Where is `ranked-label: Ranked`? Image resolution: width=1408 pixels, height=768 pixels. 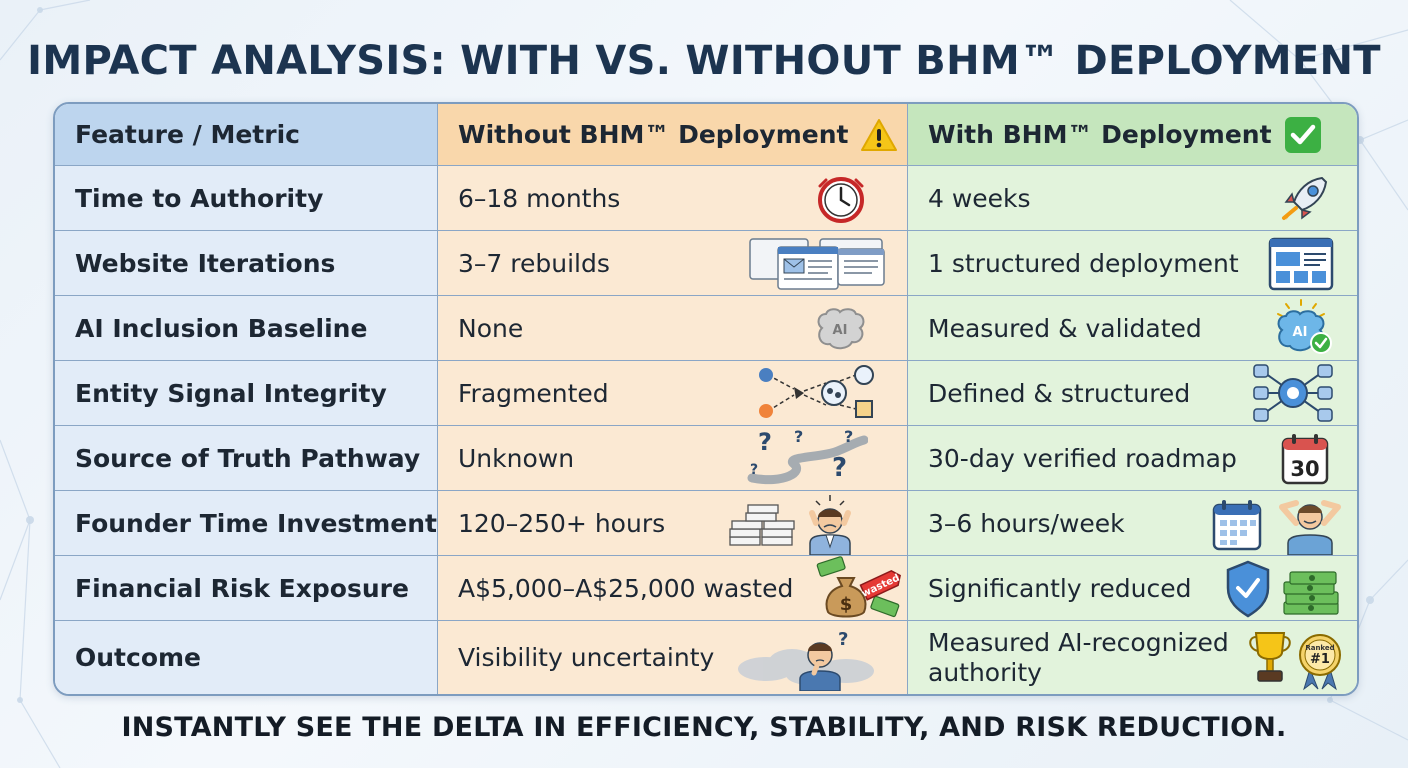
ranked-label: Ranked is located at coordinates (1319, 648).